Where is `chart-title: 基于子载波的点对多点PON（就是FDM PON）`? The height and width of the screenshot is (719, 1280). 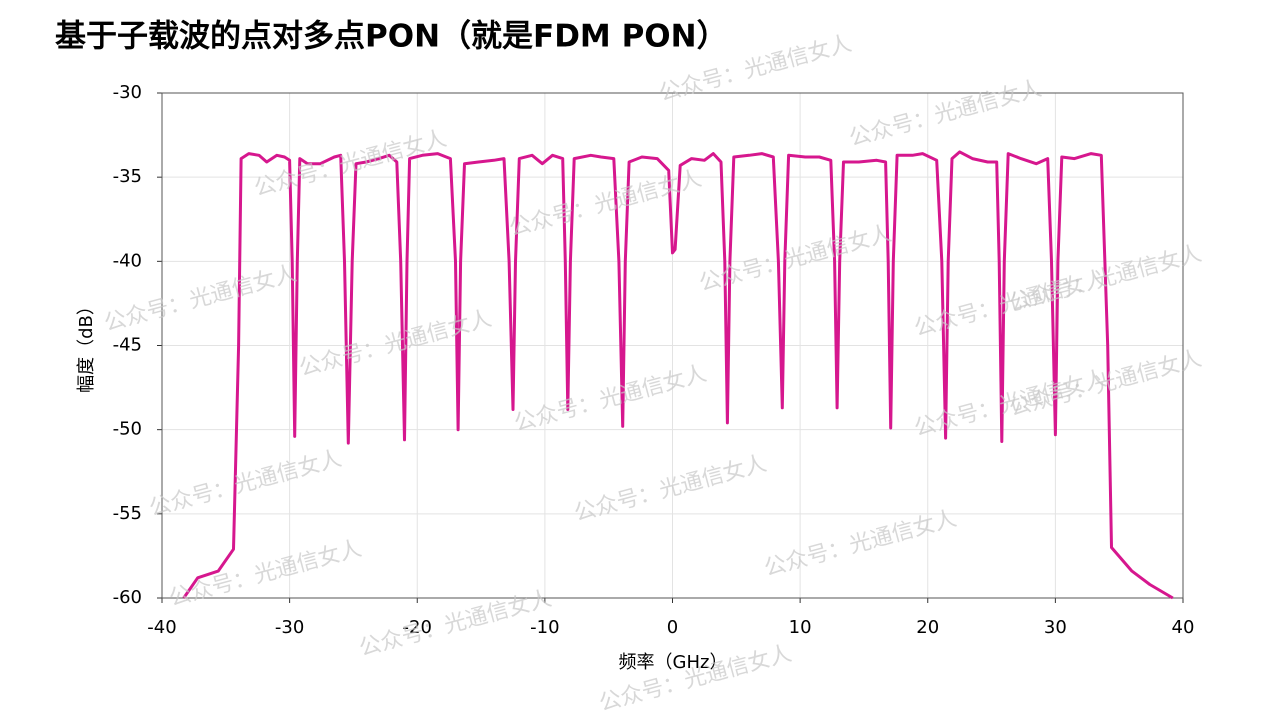
chart-title: 基于子载波的点对多点PON（就是FDM PON） is located at coordinates (391, 37).